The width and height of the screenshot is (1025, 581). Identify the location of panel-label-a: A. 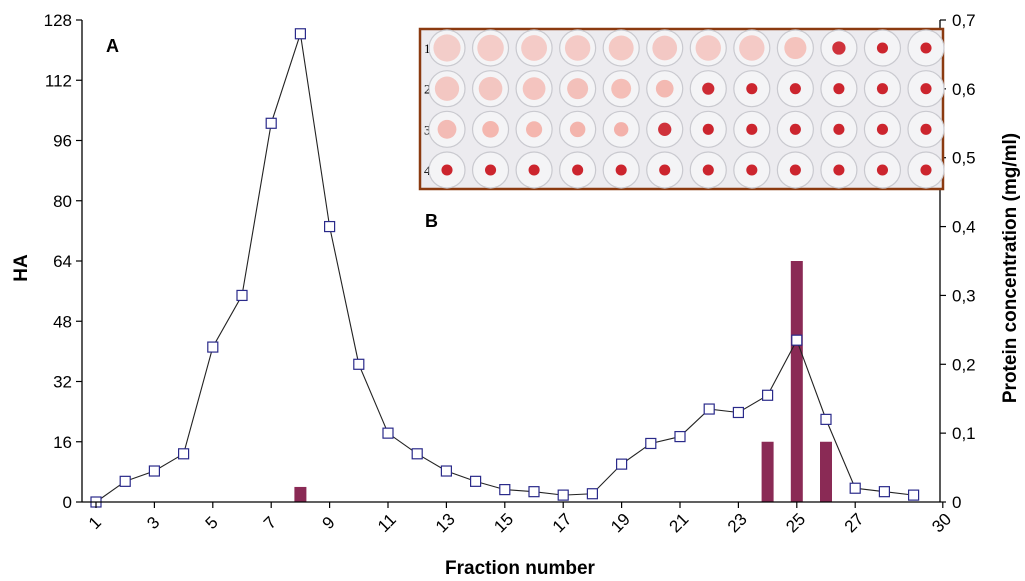
(112, 46).